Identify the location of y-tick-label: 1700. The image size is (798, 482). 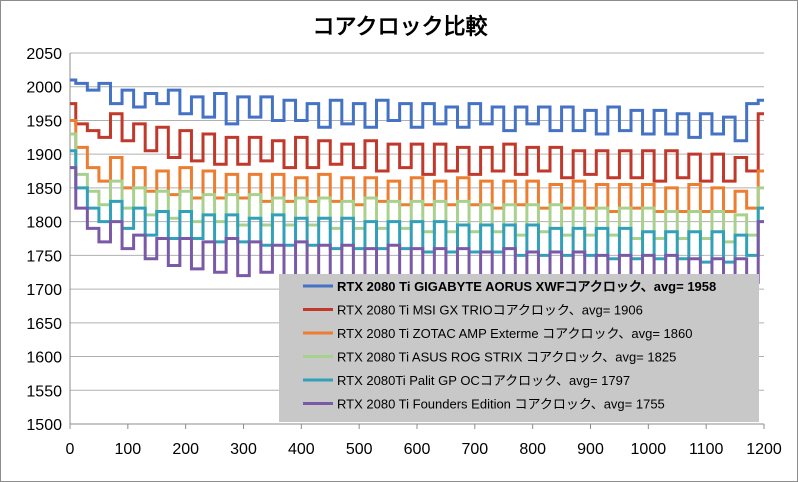
(44, 290).